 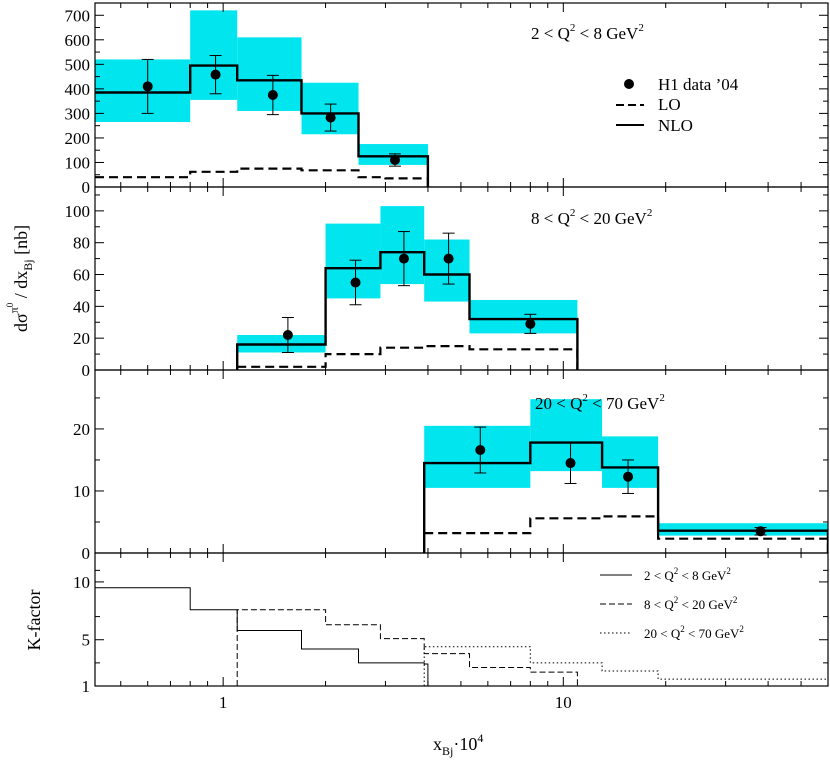 What do you see at coordinates (407, 647) in the screenshot?
I see `kfactor-series-dashed` at bounding box center [407, 647].